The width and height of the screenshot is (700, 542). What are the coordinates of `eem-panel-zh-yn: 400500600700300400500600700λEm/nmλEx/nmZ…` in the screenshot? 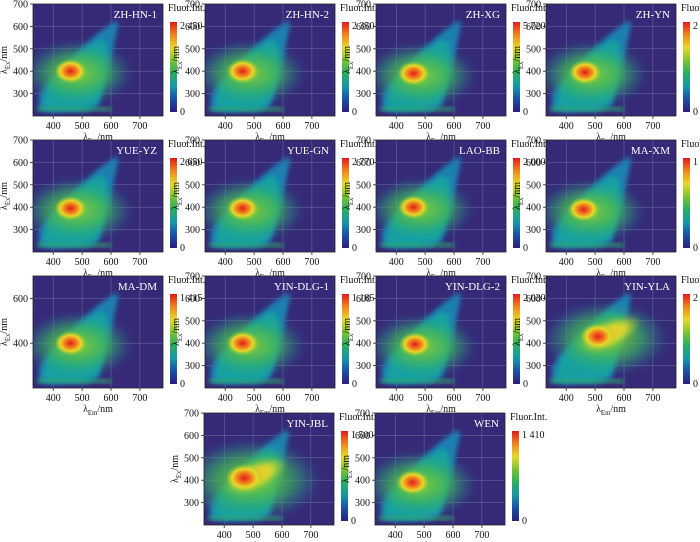 It's located at (606, 72).